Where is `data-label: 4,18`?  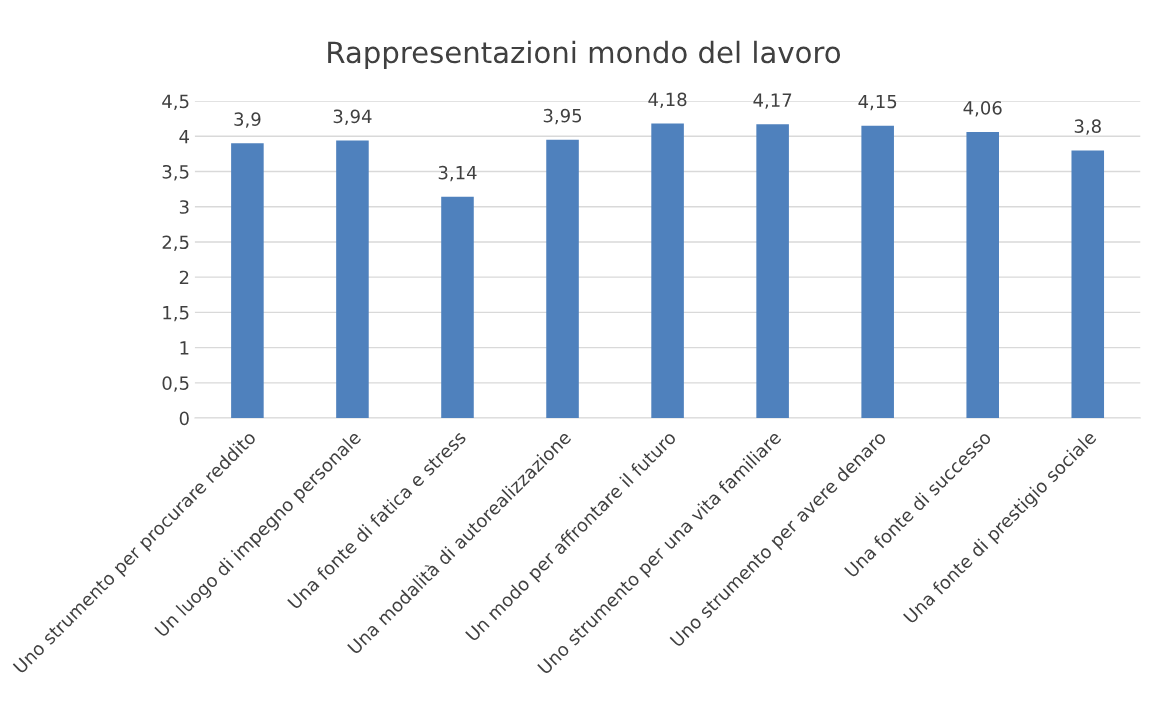 data-label: 4,18 is located at coordinates (667, 100).